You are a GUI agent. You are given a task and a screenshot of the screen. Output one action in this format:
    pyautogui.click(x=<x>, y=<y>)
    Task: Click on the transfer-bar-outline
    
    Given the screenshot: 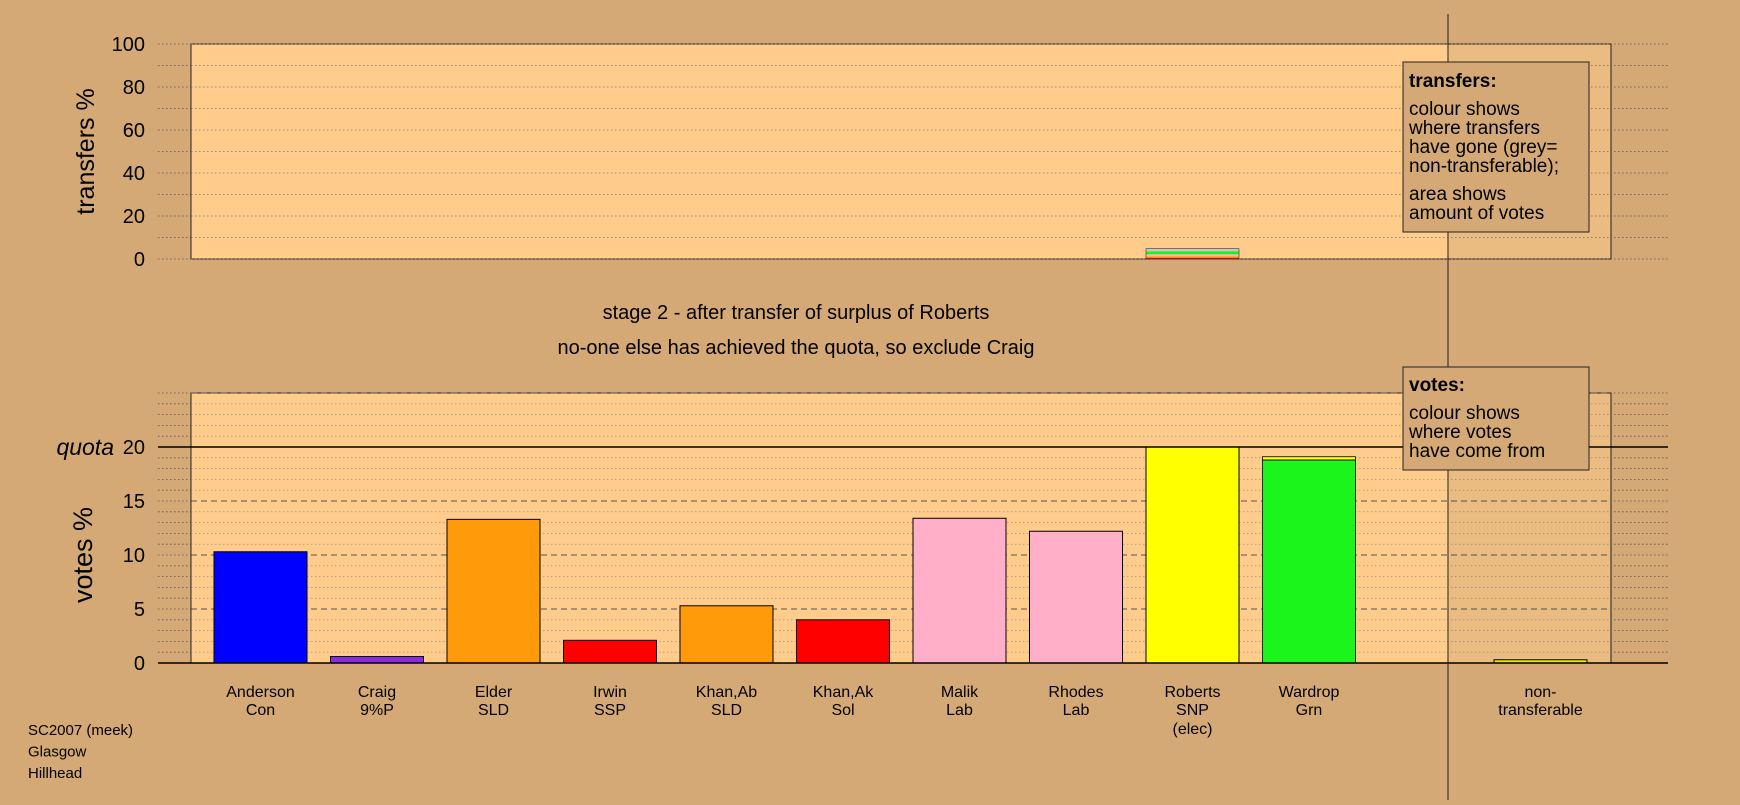 What is the action you would take?
    pyautogui.click(x=1192, y=254)
    